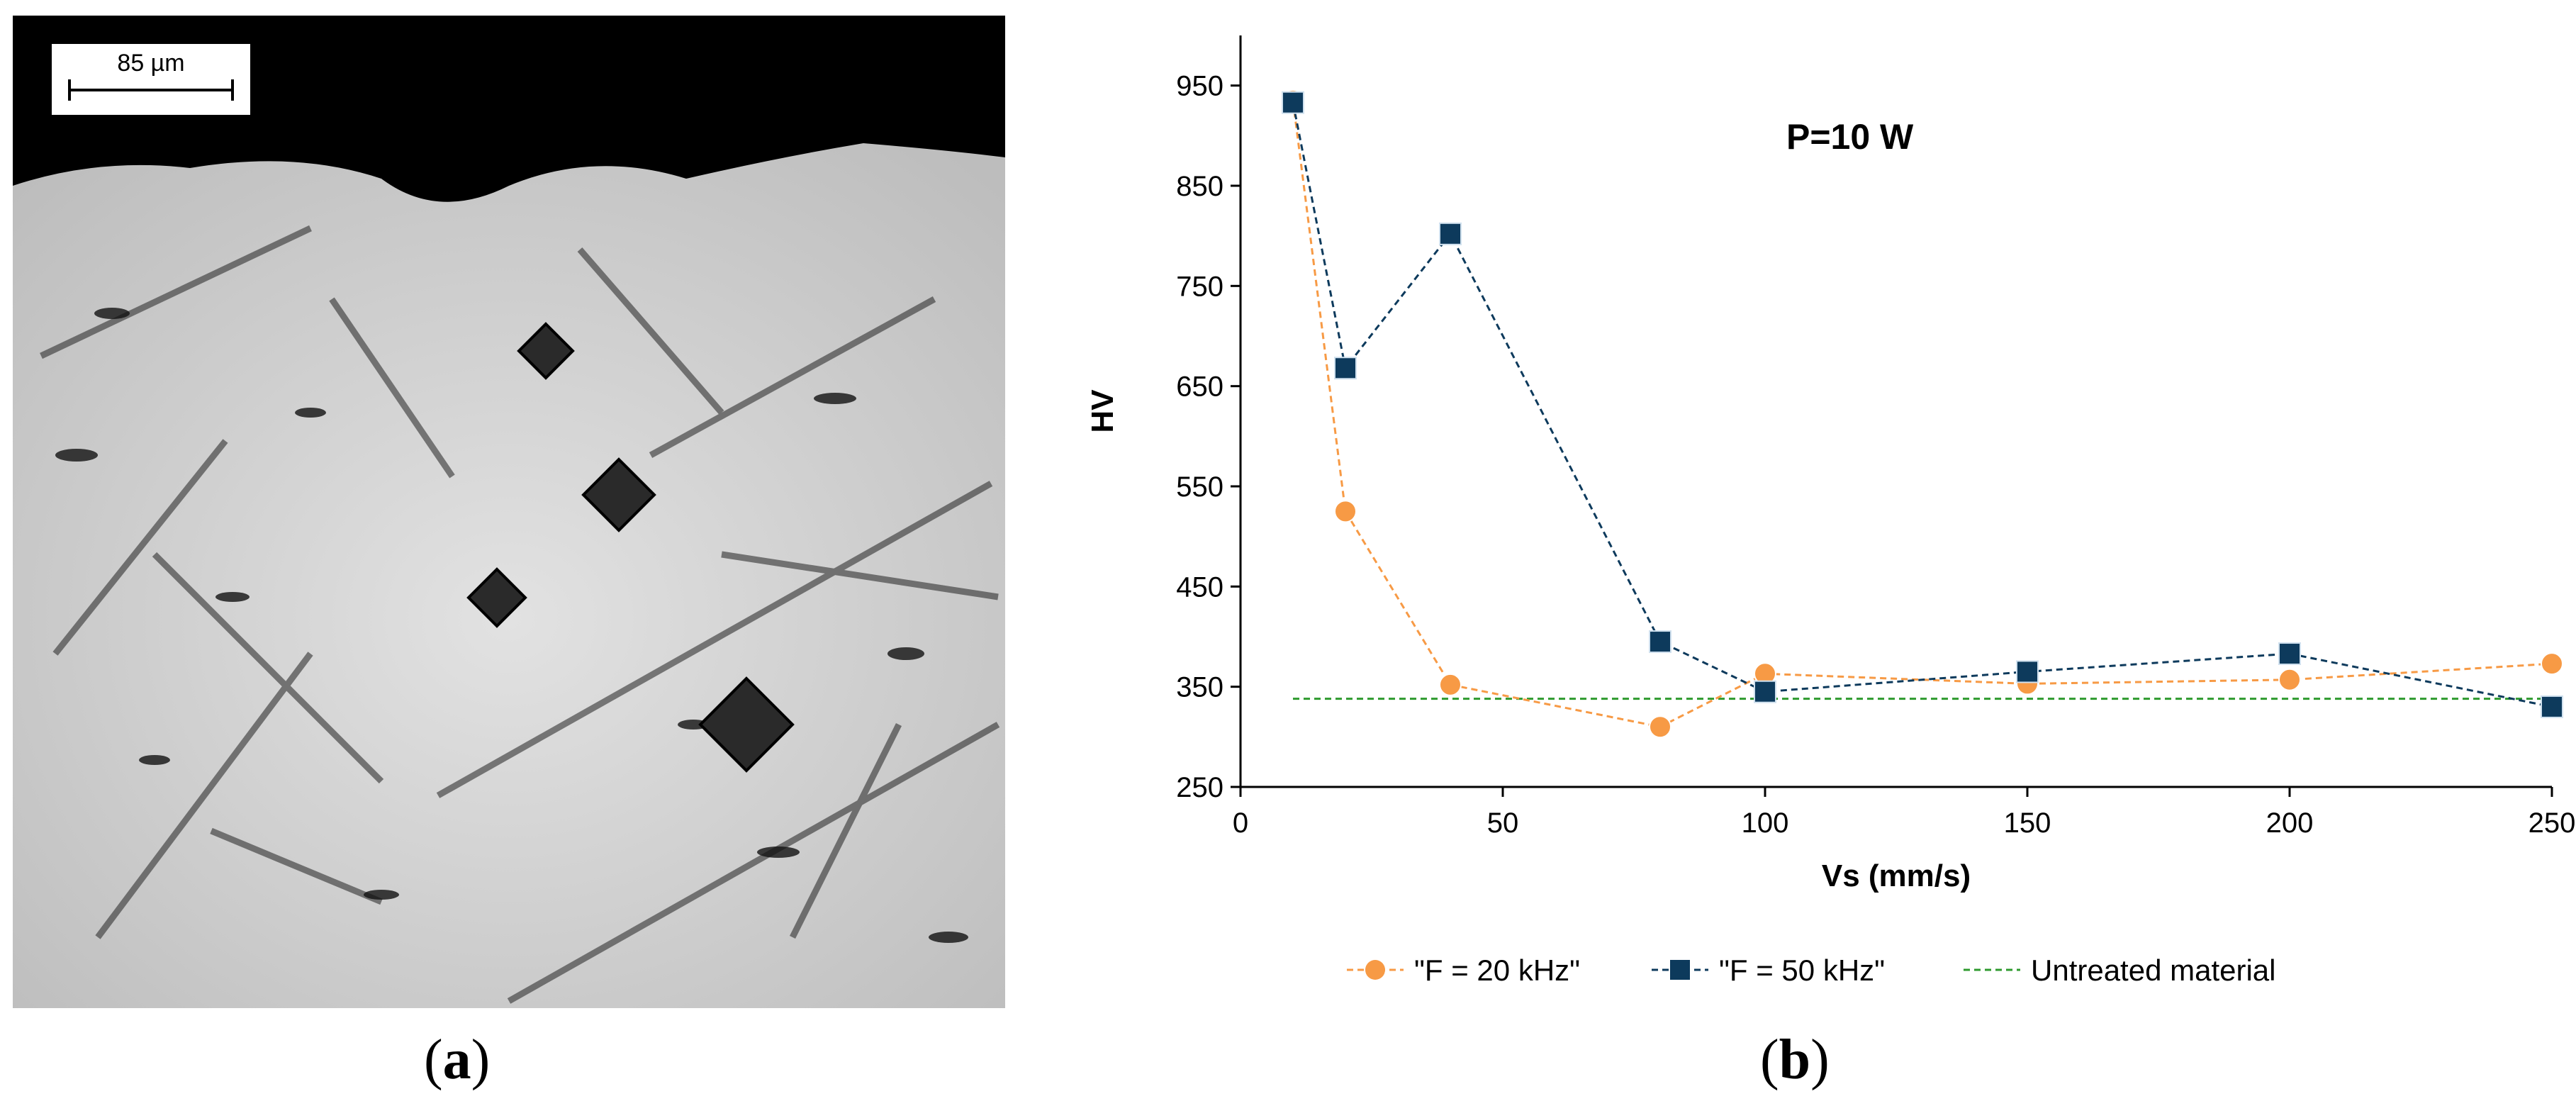 The width and height of the screenshot is (2576, 1101). Describe the element at coordinates (1199, 587) in the screenshot. I see `y-tick-label: 450` at that location.